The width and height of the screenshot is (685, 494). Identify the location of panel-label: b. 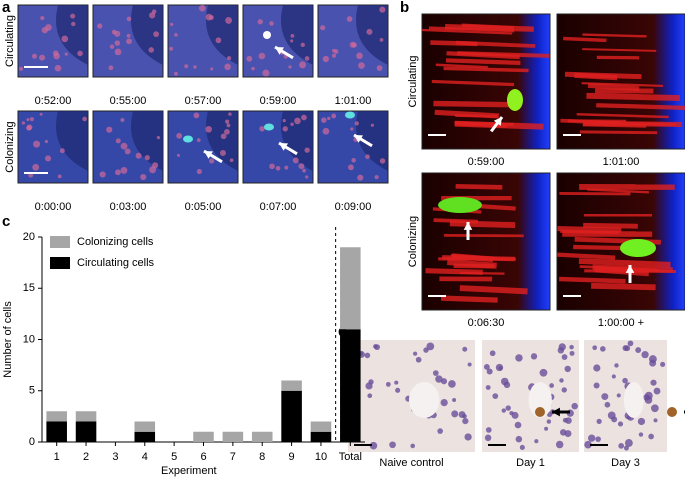
(404, 8).